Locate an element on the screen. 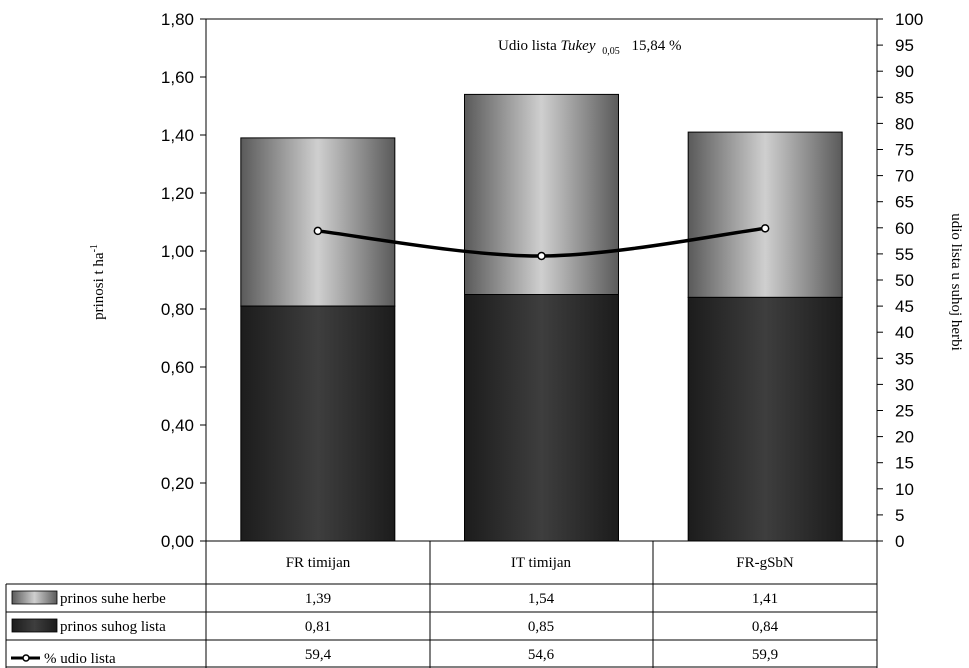 This screenshot has height=668, width=969. left-tick-label: 0,00 is located at coordinates (177, 541).